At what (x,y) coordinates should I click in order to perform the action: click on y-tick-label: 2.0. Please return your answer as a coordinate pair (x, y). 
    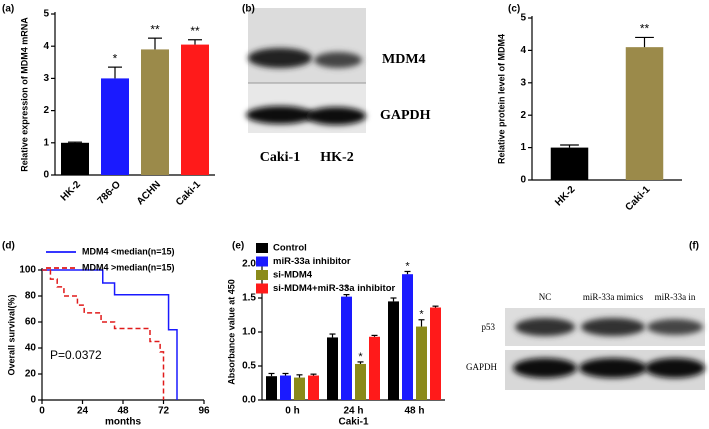
    Looking at the image, I should click on (249, 264).